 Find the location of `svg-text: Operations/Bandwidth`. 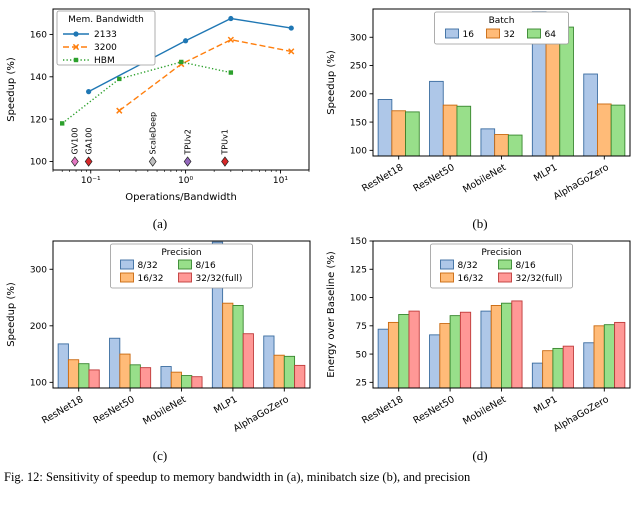

svg-text: Operations/Bandwidth is located at coordinates (181, 197).